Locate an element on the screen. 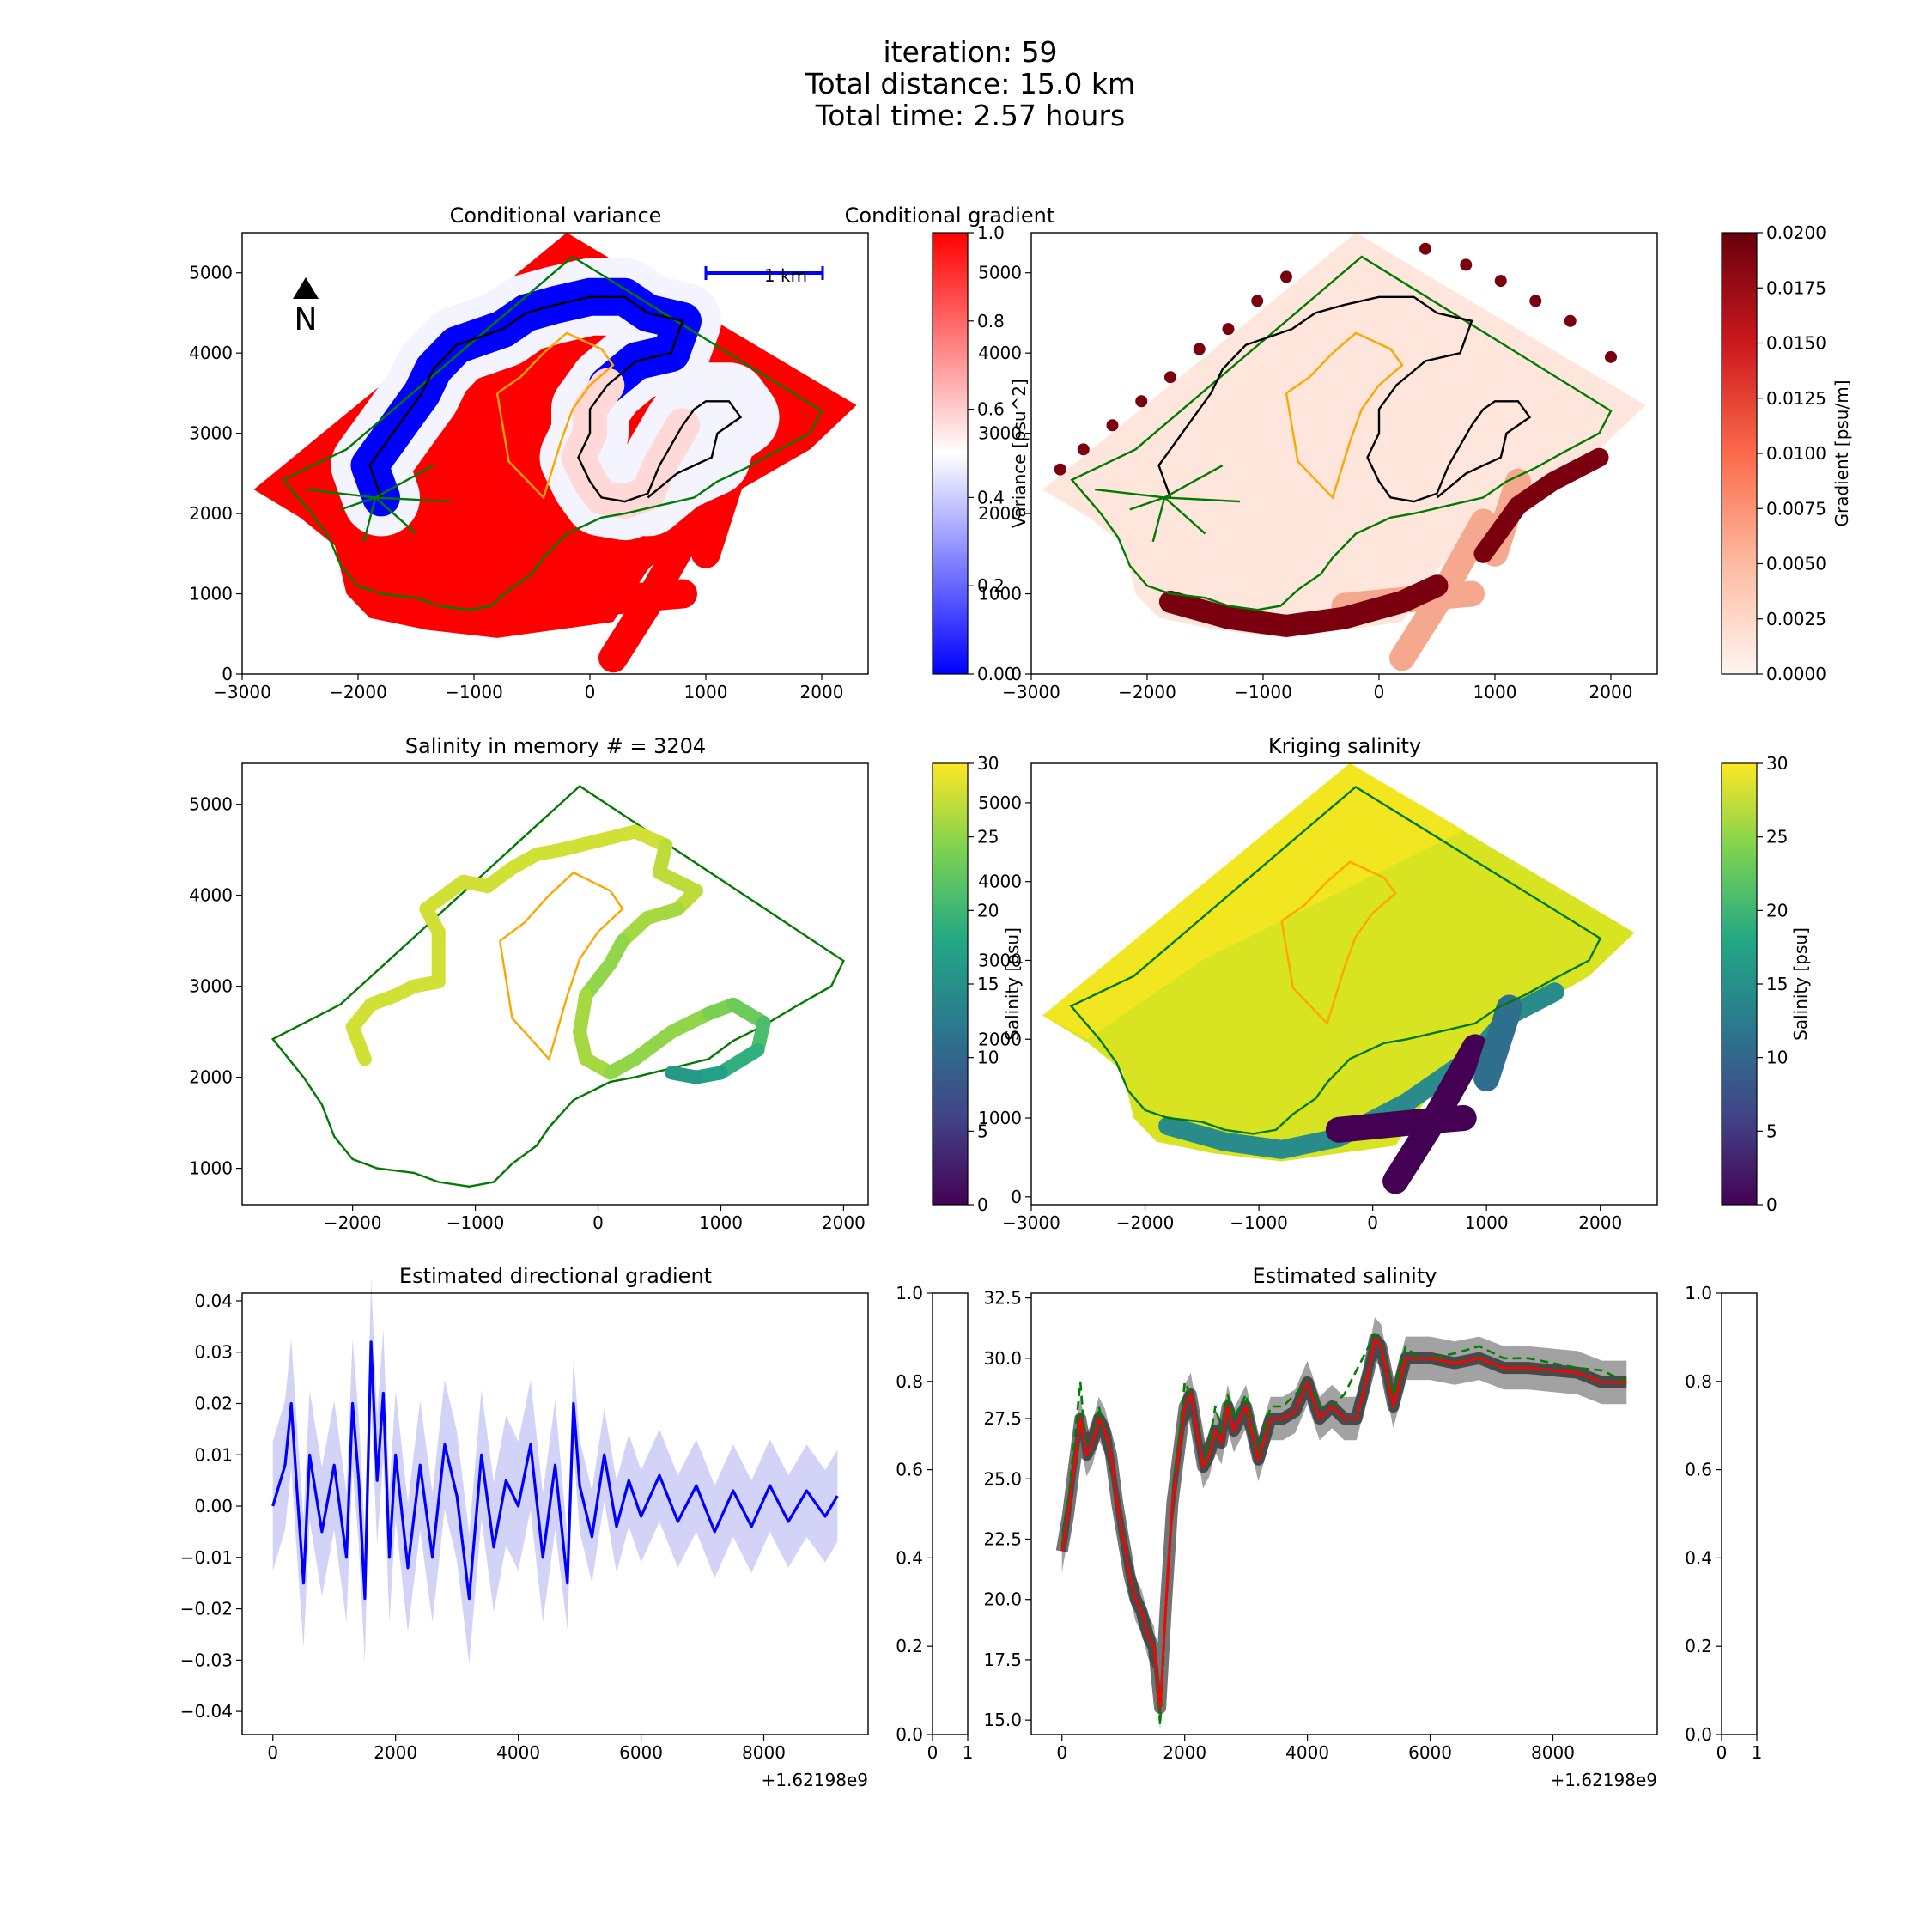  y-tick-label: 1.0 is located at coordinates (1698, 1293).